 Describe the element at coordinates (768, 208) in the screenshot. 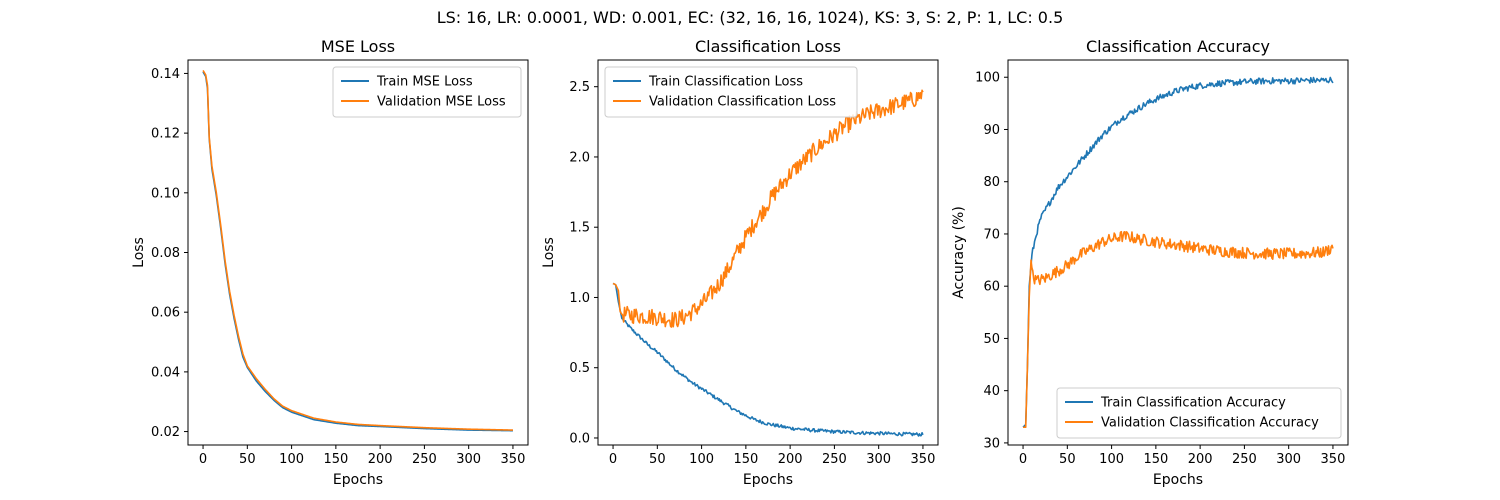

I see `series-line-validation-classification-loss` at that location.